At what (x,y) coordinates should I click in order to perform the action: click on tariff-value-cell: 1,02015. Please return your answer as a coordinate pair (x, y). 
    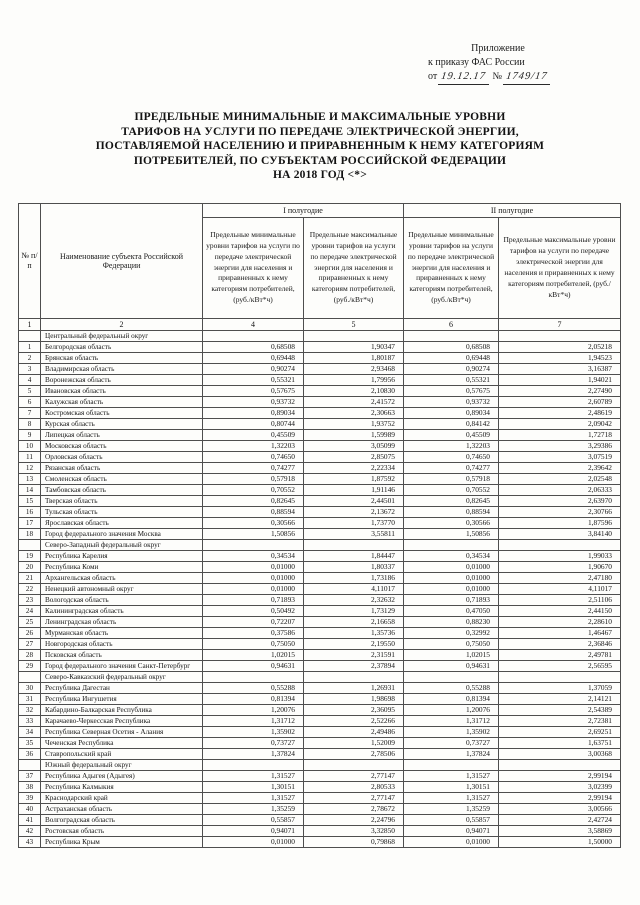
    Looking at the image, I should click on (253, 655).